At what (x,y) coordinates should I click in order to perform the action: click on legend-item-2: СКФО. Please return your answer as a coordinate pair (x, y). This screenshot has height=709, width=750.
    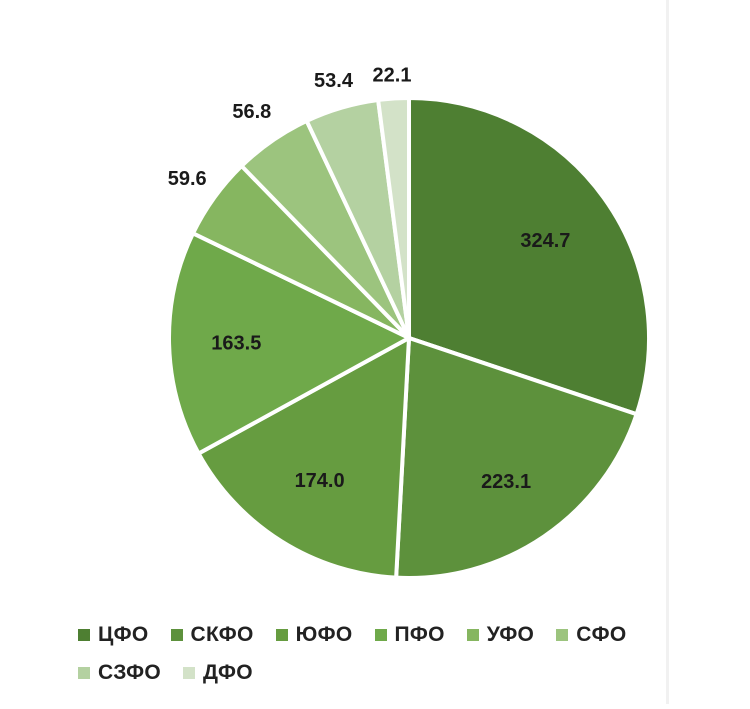
    Looking at the image, I should click on (212, 635).